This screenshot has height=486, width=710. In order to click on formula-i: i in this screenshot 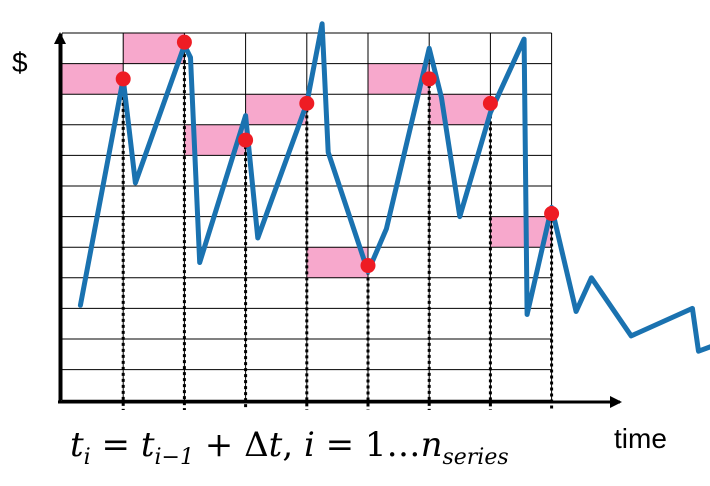, I will do `click(309, 445)`.